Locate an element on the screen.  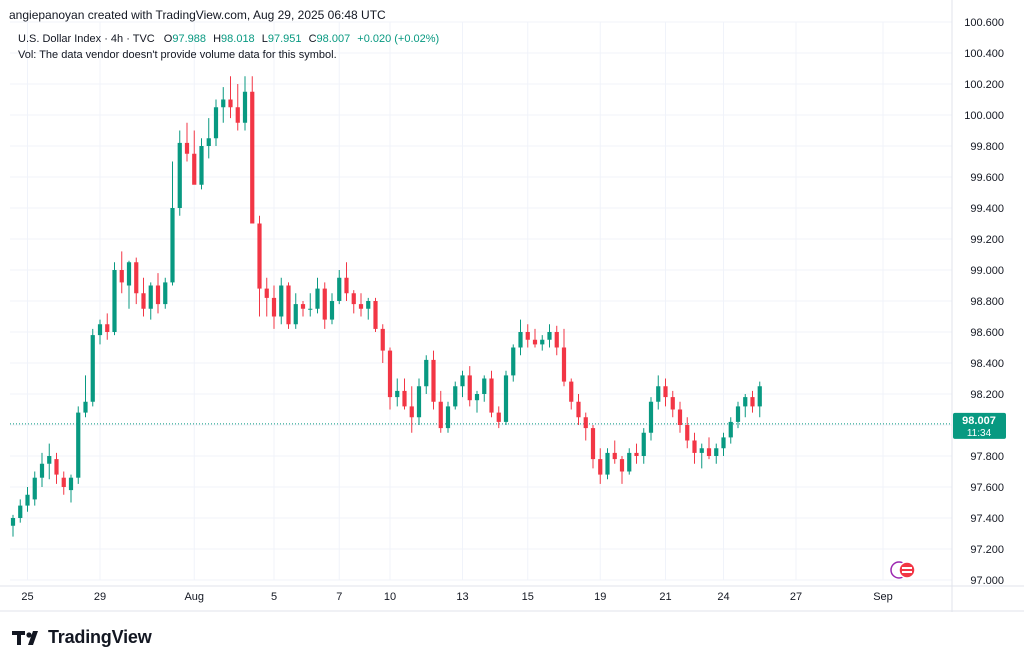
tradingview-logo: TradingView is located at coordinates (82, 637).